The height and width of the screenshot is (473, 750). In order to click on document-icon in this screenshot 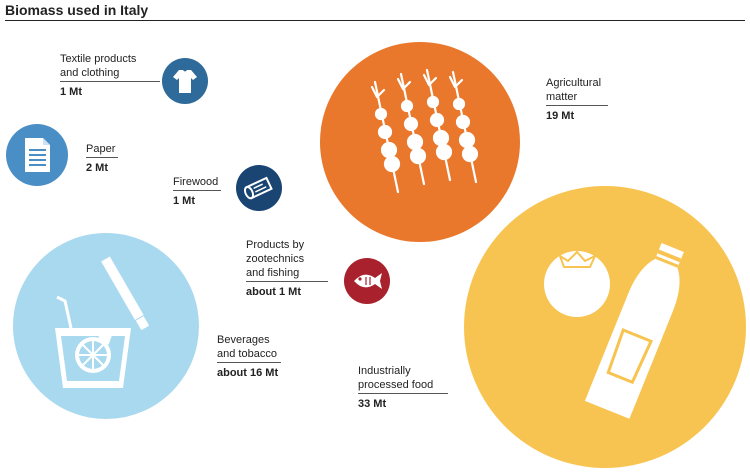, I will do `click(37, 155)`.